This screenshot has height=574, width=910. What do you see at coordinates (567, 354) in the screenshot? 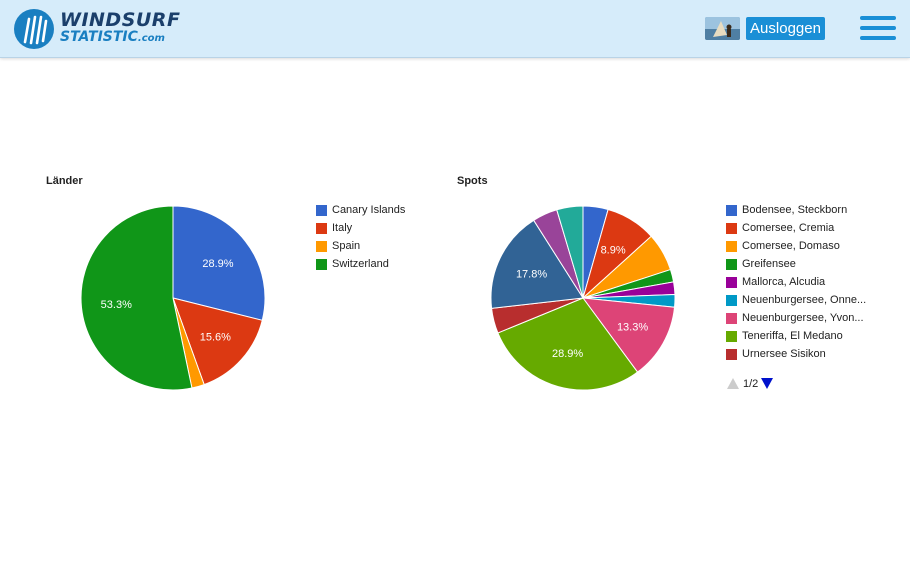
I see `pie-slice-label-1-7: 28.9%` at bounding box center [567, 354].